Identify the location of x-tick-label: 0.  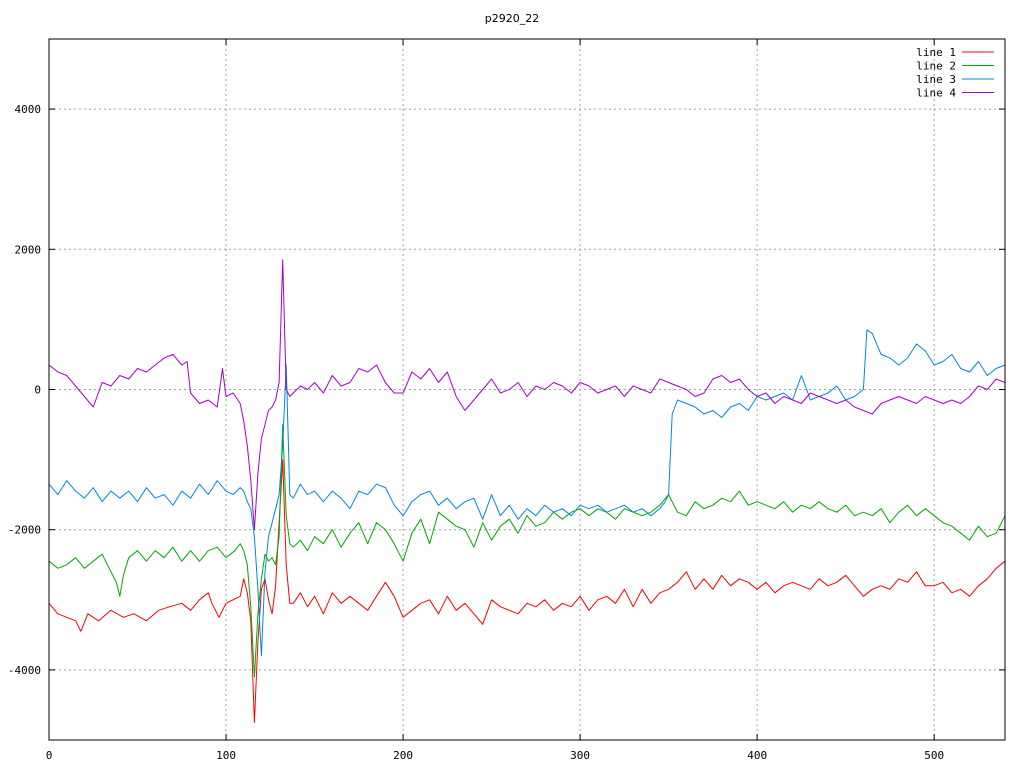
(49, 755).